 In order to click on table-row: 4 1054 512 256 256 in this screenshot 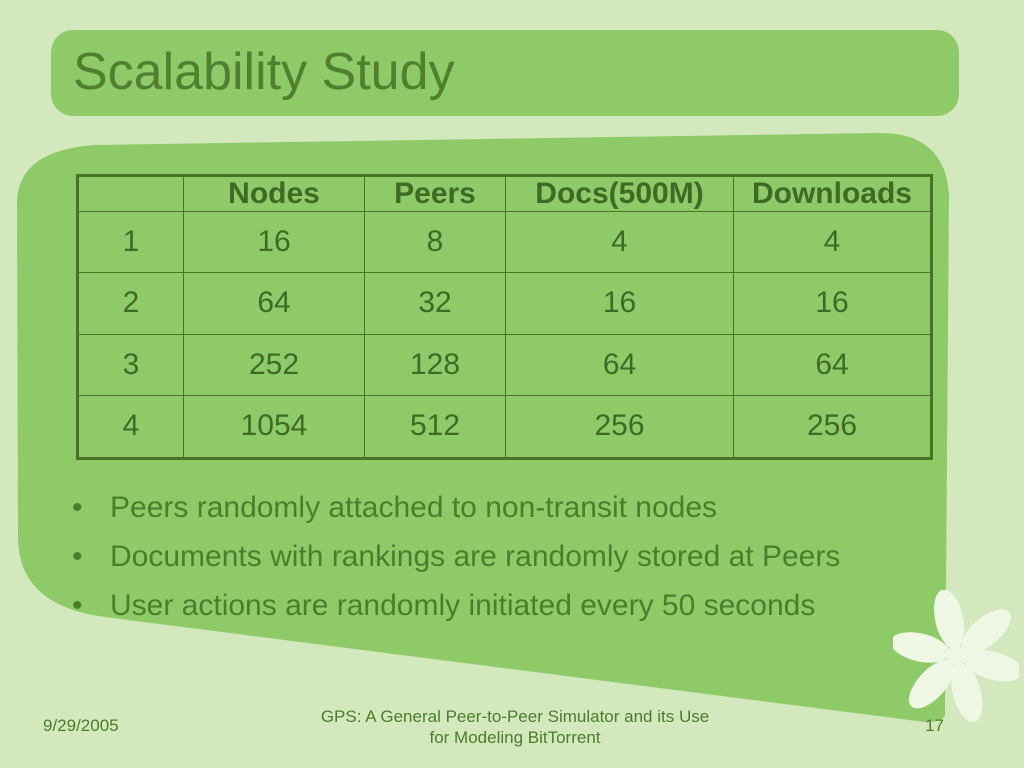, I will do `click(504, 427)`.